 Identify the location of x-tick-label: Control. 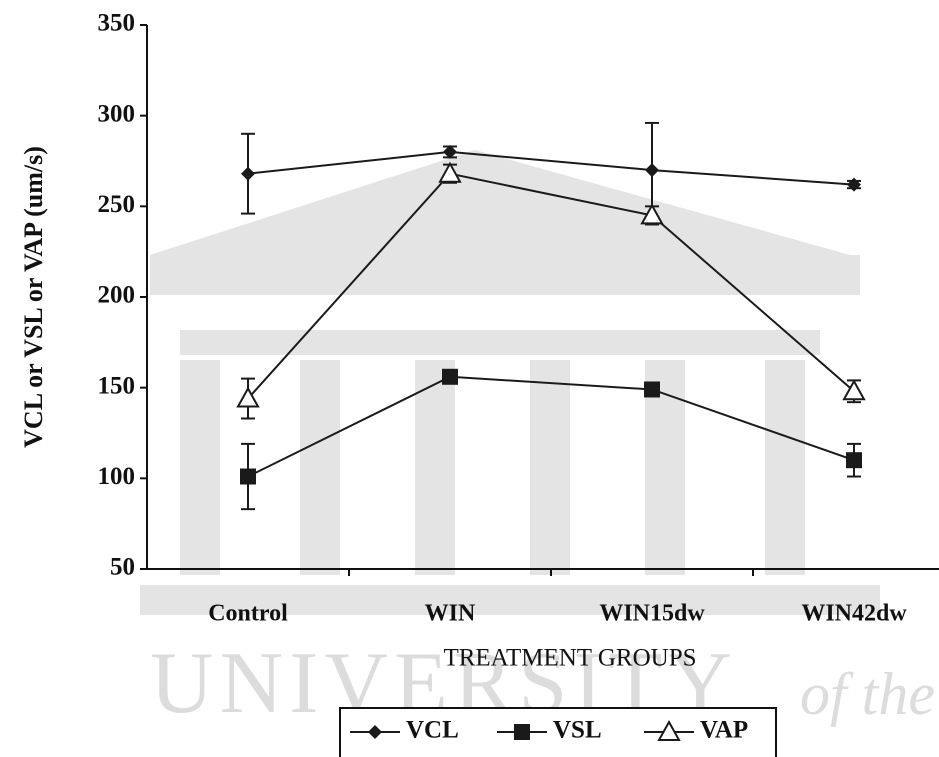
(248, 614).